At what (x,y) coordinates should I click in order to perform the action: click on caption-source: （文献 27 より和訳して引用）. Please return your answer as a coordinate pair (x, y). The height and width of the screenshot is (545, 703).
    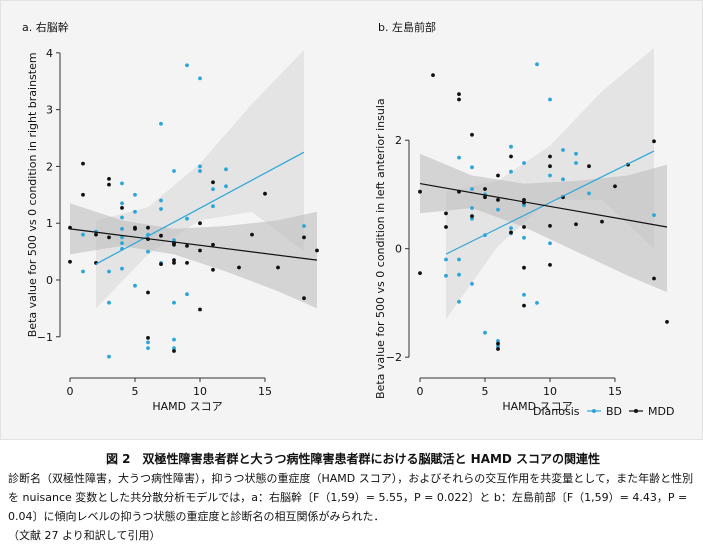
    Looking at the image, I should click on (84, 535).